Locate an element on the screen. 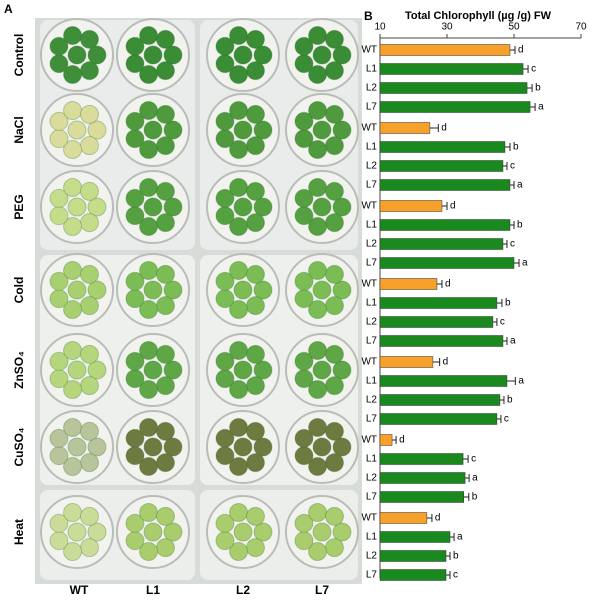  x-tick-label: 50 is located at coordinates (514, 27).